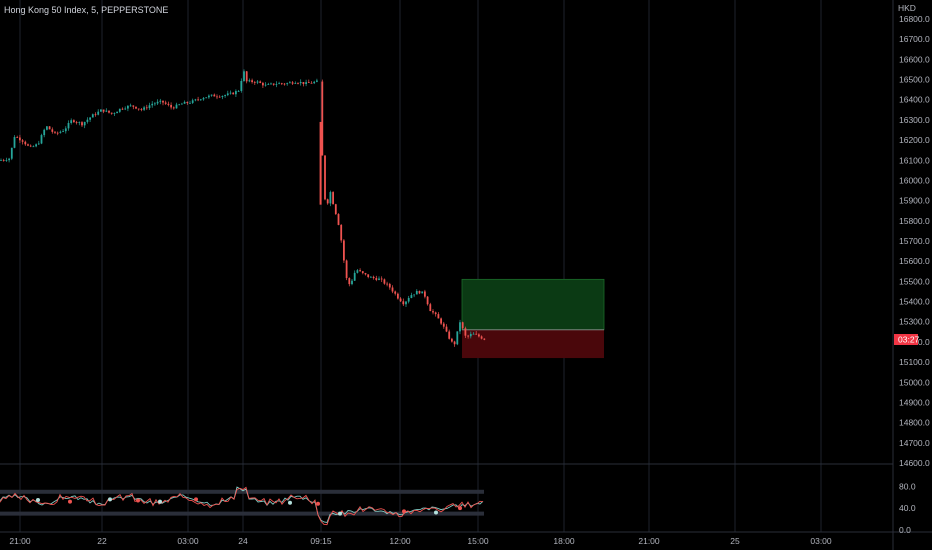 The height and width of the screenshot is (550, 932). Describe the element at coordinates (909, 340) in the screenshot. I see `price-tag-text: 03:27` at that location.